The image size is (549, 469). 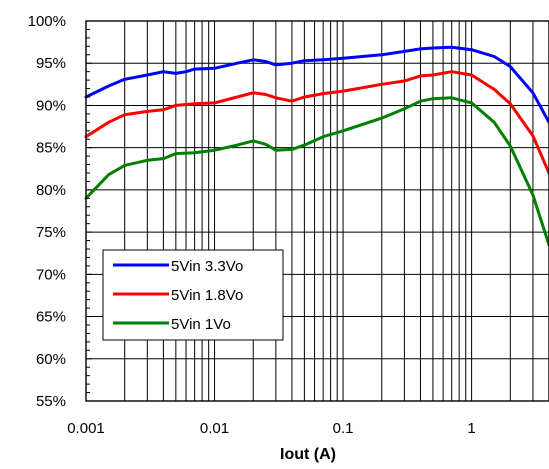 I want to click on y-tick-label: 85%, so click(x=51, y=148).